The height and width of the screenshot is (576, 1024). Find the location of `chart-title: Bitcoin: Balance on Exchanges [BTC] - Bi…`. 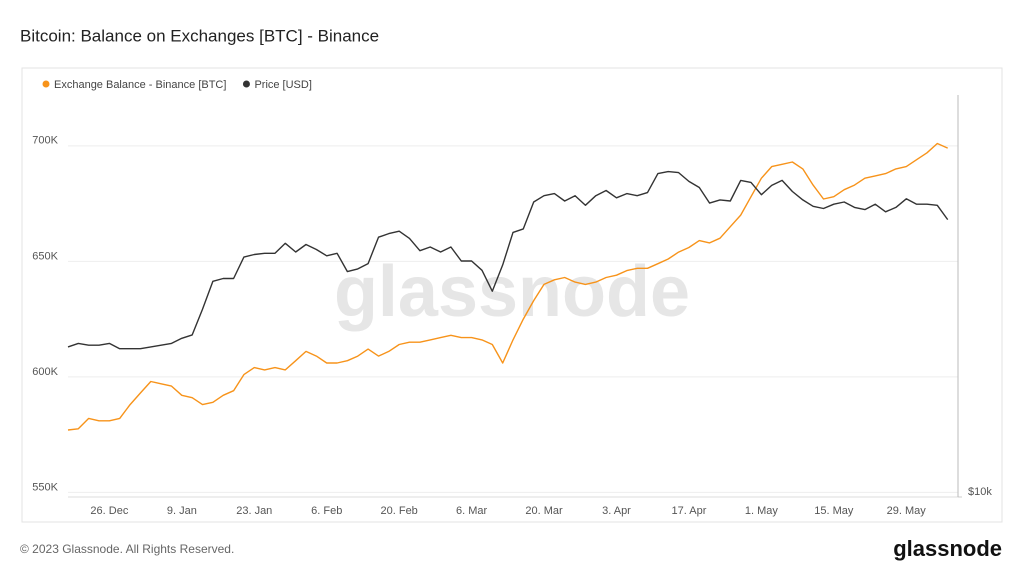

chart-title: Bitcoin: Balance on Exchanges [BTC] - Bi… is located at coordinates (199, 35).